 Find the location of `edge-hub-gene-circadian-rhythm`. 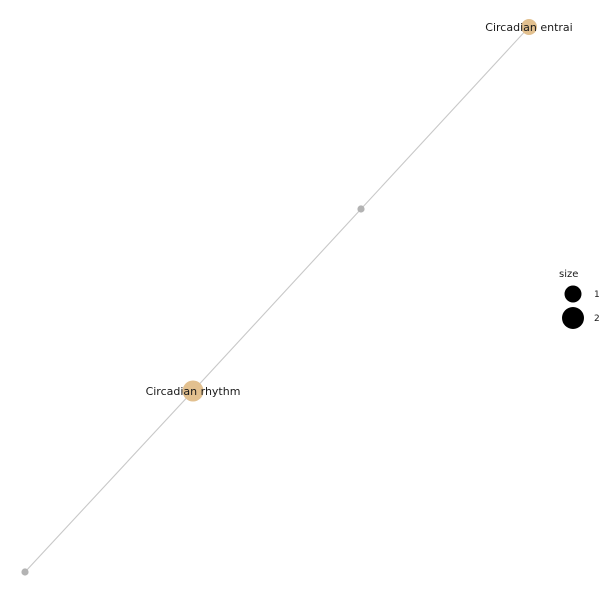

edge-hub-gene-circadian-rhythm is located at coordinates (277, 300).